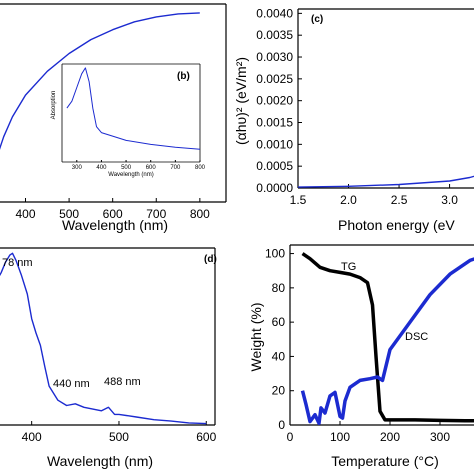  Describe the element at coordinates (17, 263) in the screenshot. I see `peak-annotation: 78 nm` at that location.